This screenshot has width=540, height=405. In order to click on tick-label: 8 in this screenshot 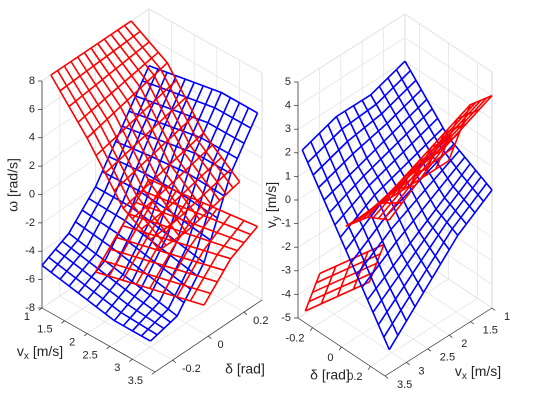, I will do `click(32, 81)`.